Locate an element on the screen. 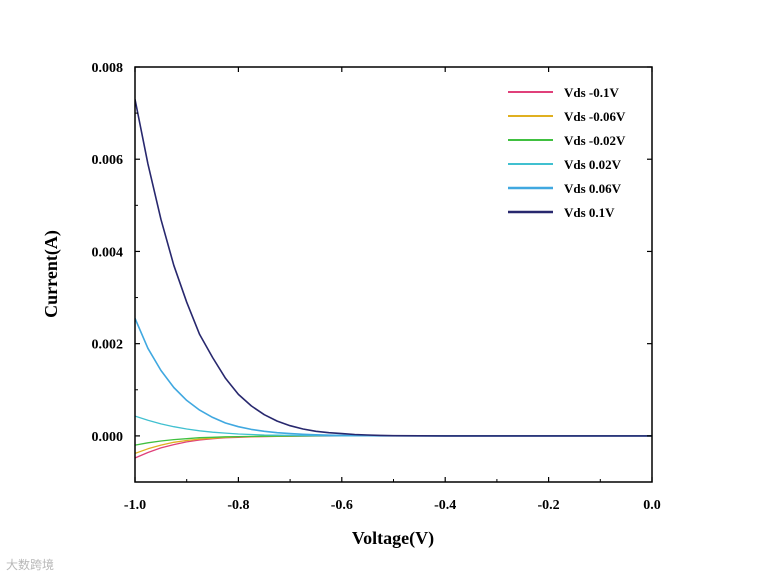 This screenshot has height=580, width=757. legend-label: Vds -0.1V is located at coordinates (592, 92).